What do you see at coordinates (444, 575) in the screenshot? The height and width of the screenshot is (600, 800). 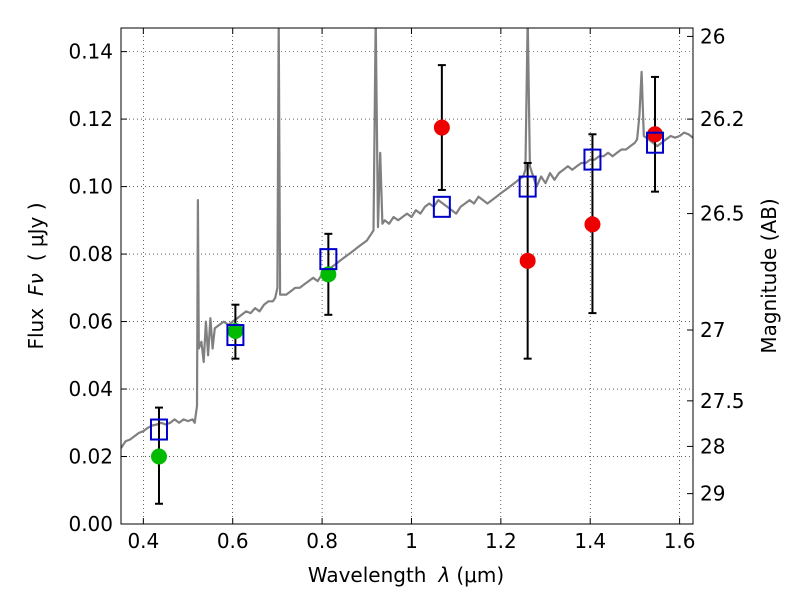 I see `x-axis-label-symbol: λ` at bounding box center [444, 575].